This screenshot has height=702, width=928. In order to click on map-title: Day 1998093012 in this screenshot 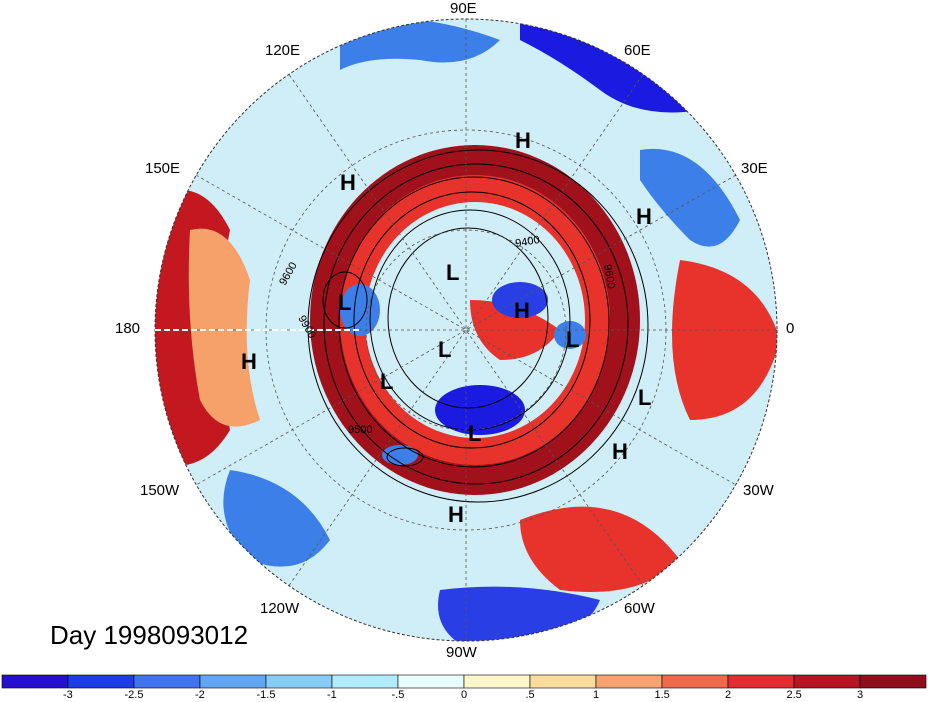, I will do `click(149, 635)`.